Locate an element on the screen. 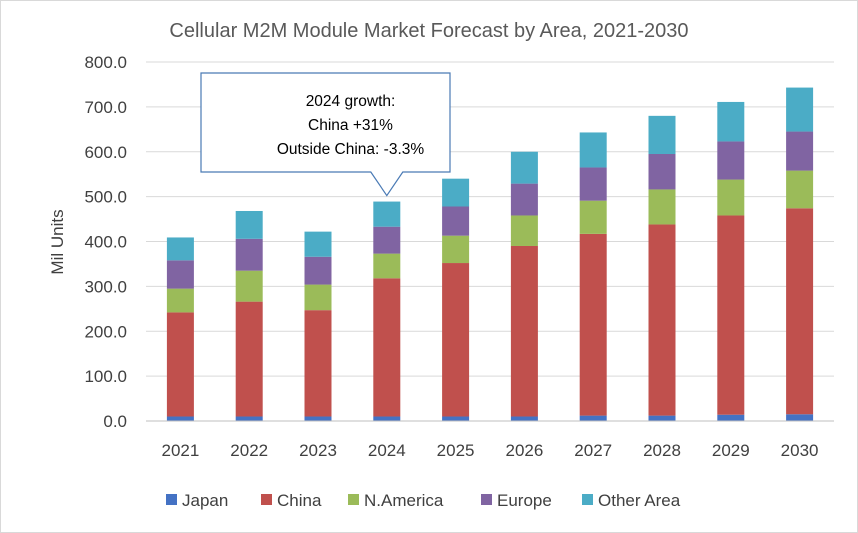 The width and height of the screenshot is (858, 533). legend: Japan China N.America Europe Other Area is located at coordinates (423, 500).